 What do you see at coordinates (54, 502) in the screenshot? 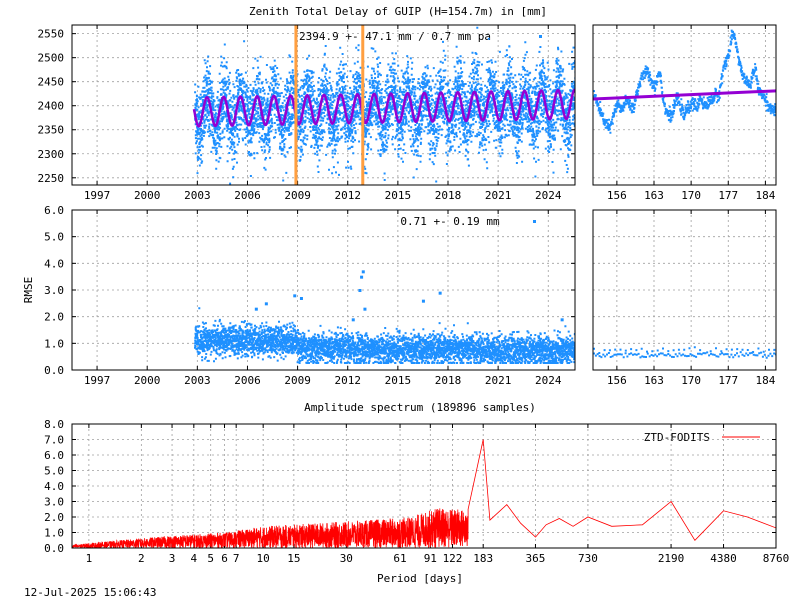
I see `amplitude-spectrum-ytick-label: 3.0` at bounding box center [54, 502].